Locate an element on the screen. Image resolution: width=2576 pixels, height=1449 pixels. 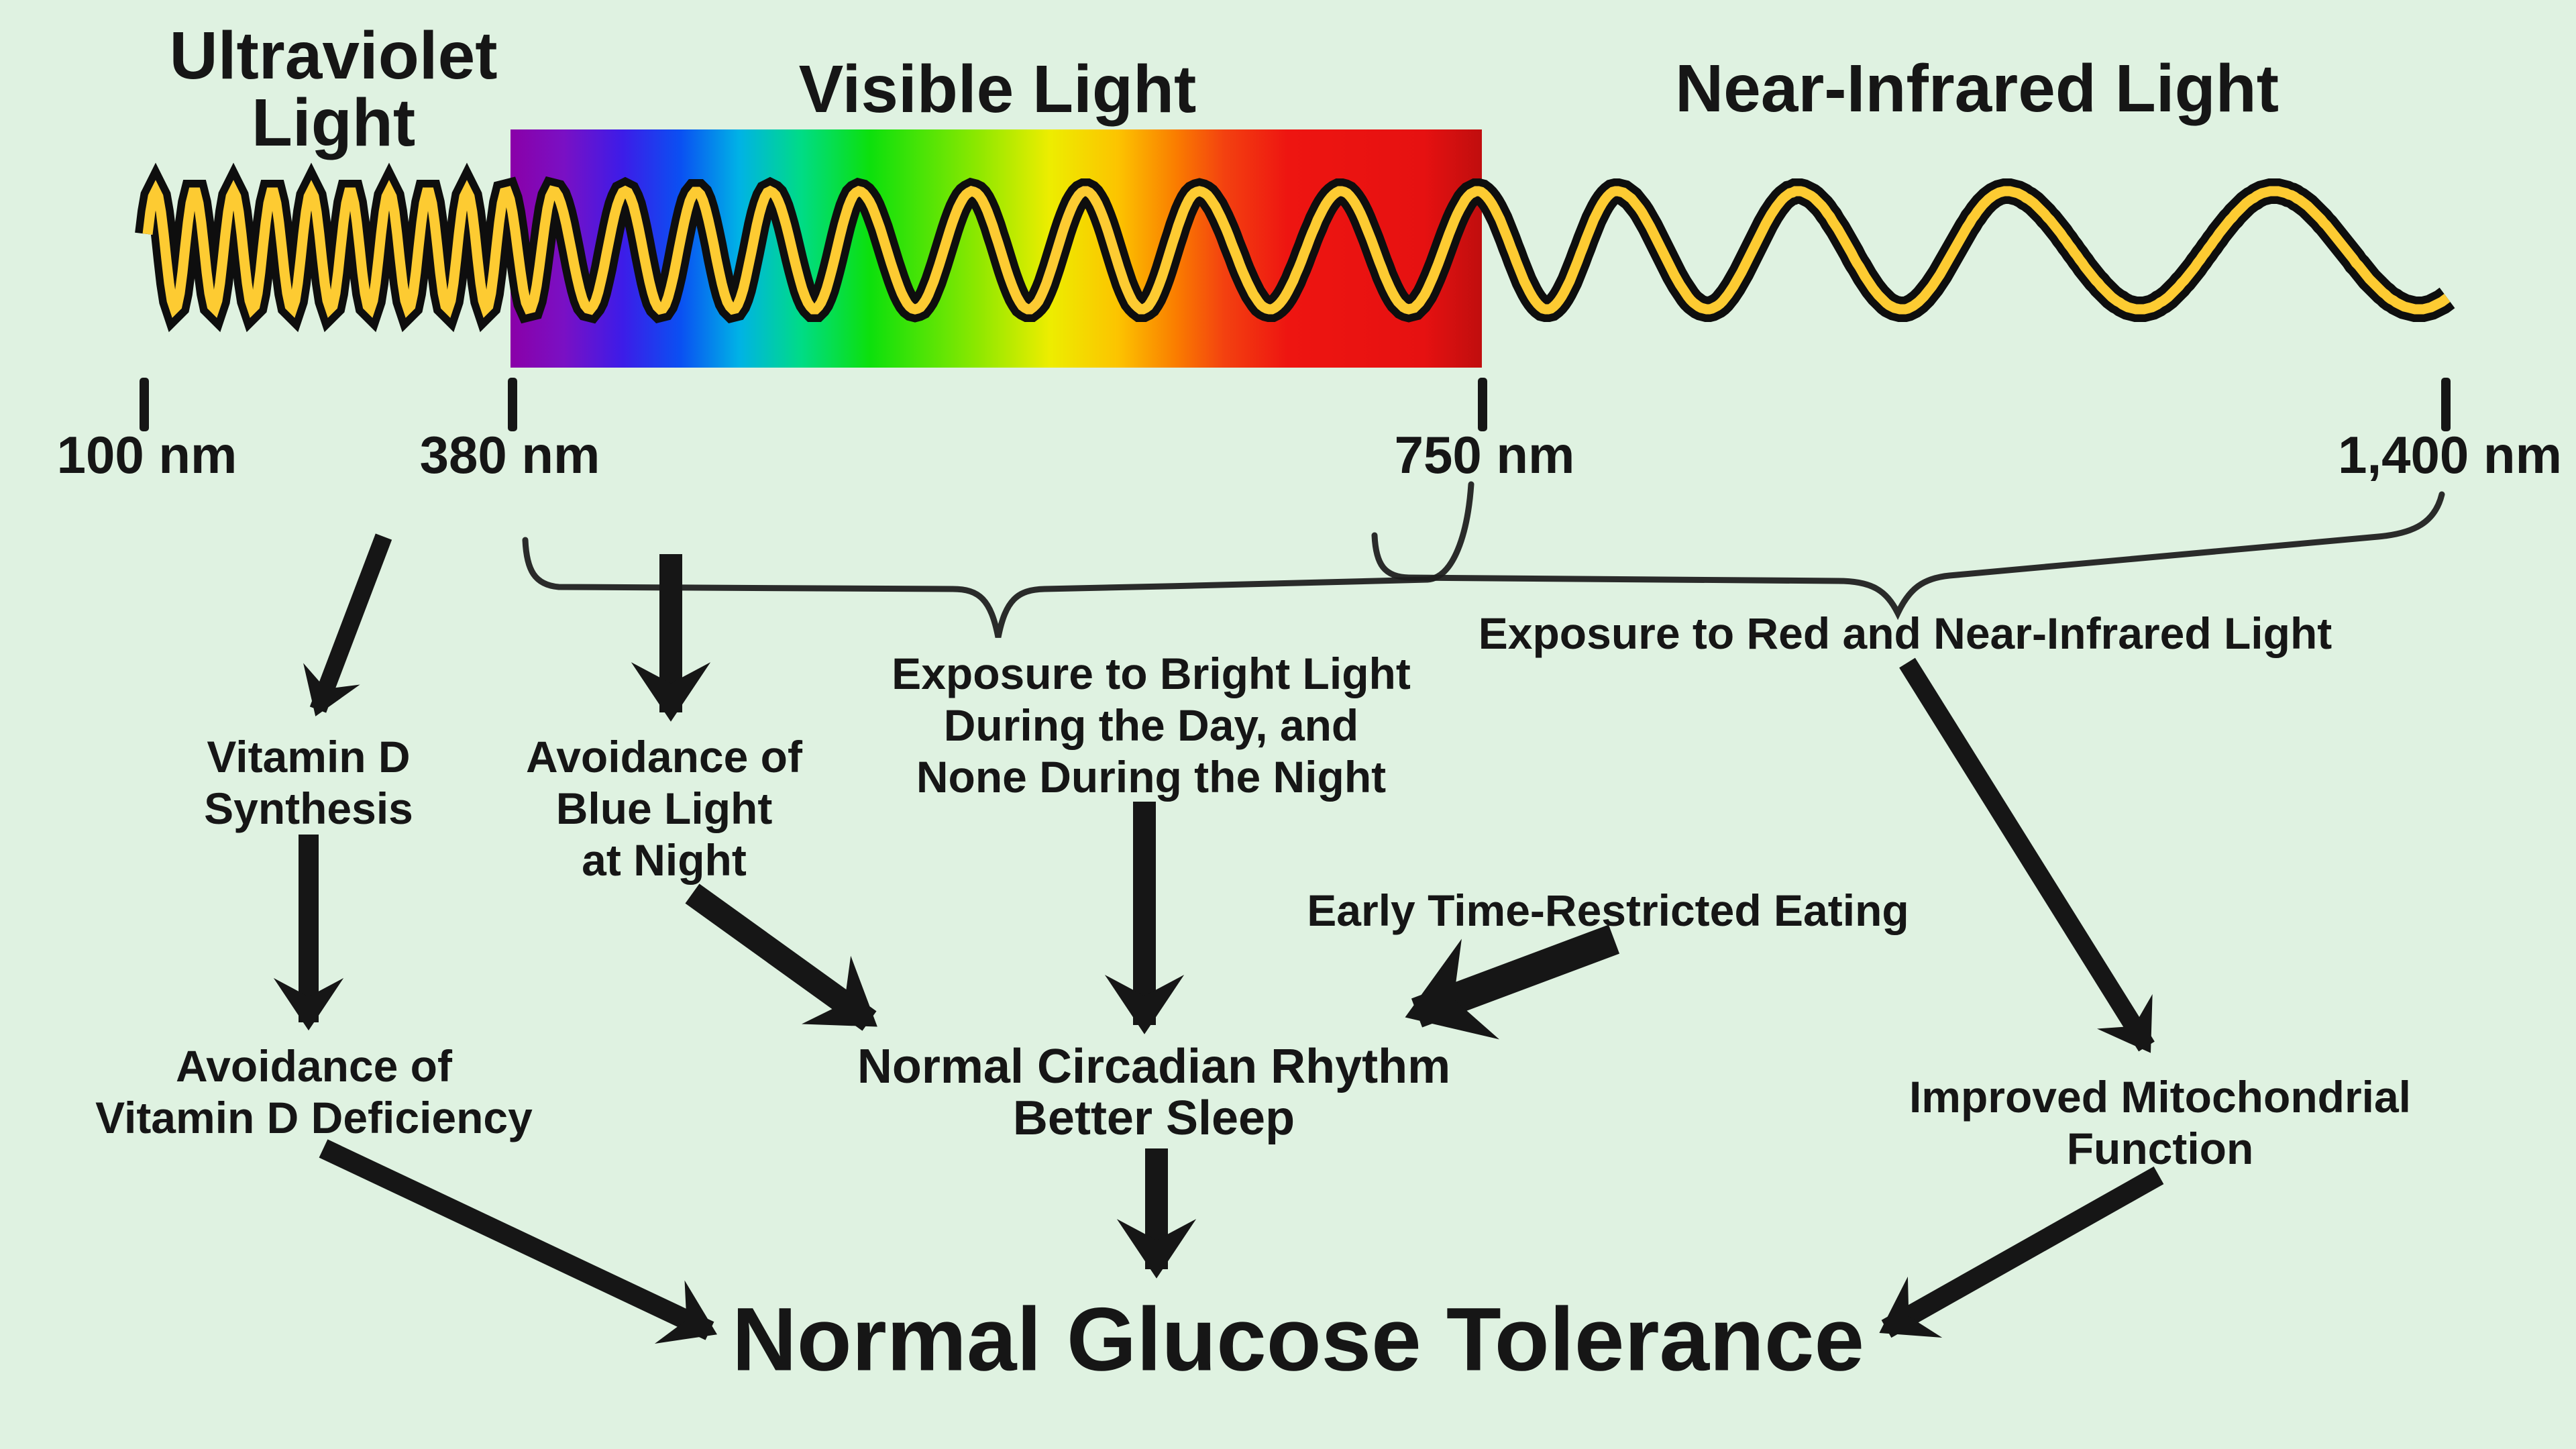
range-braces is located at coordinates (1483, 559).